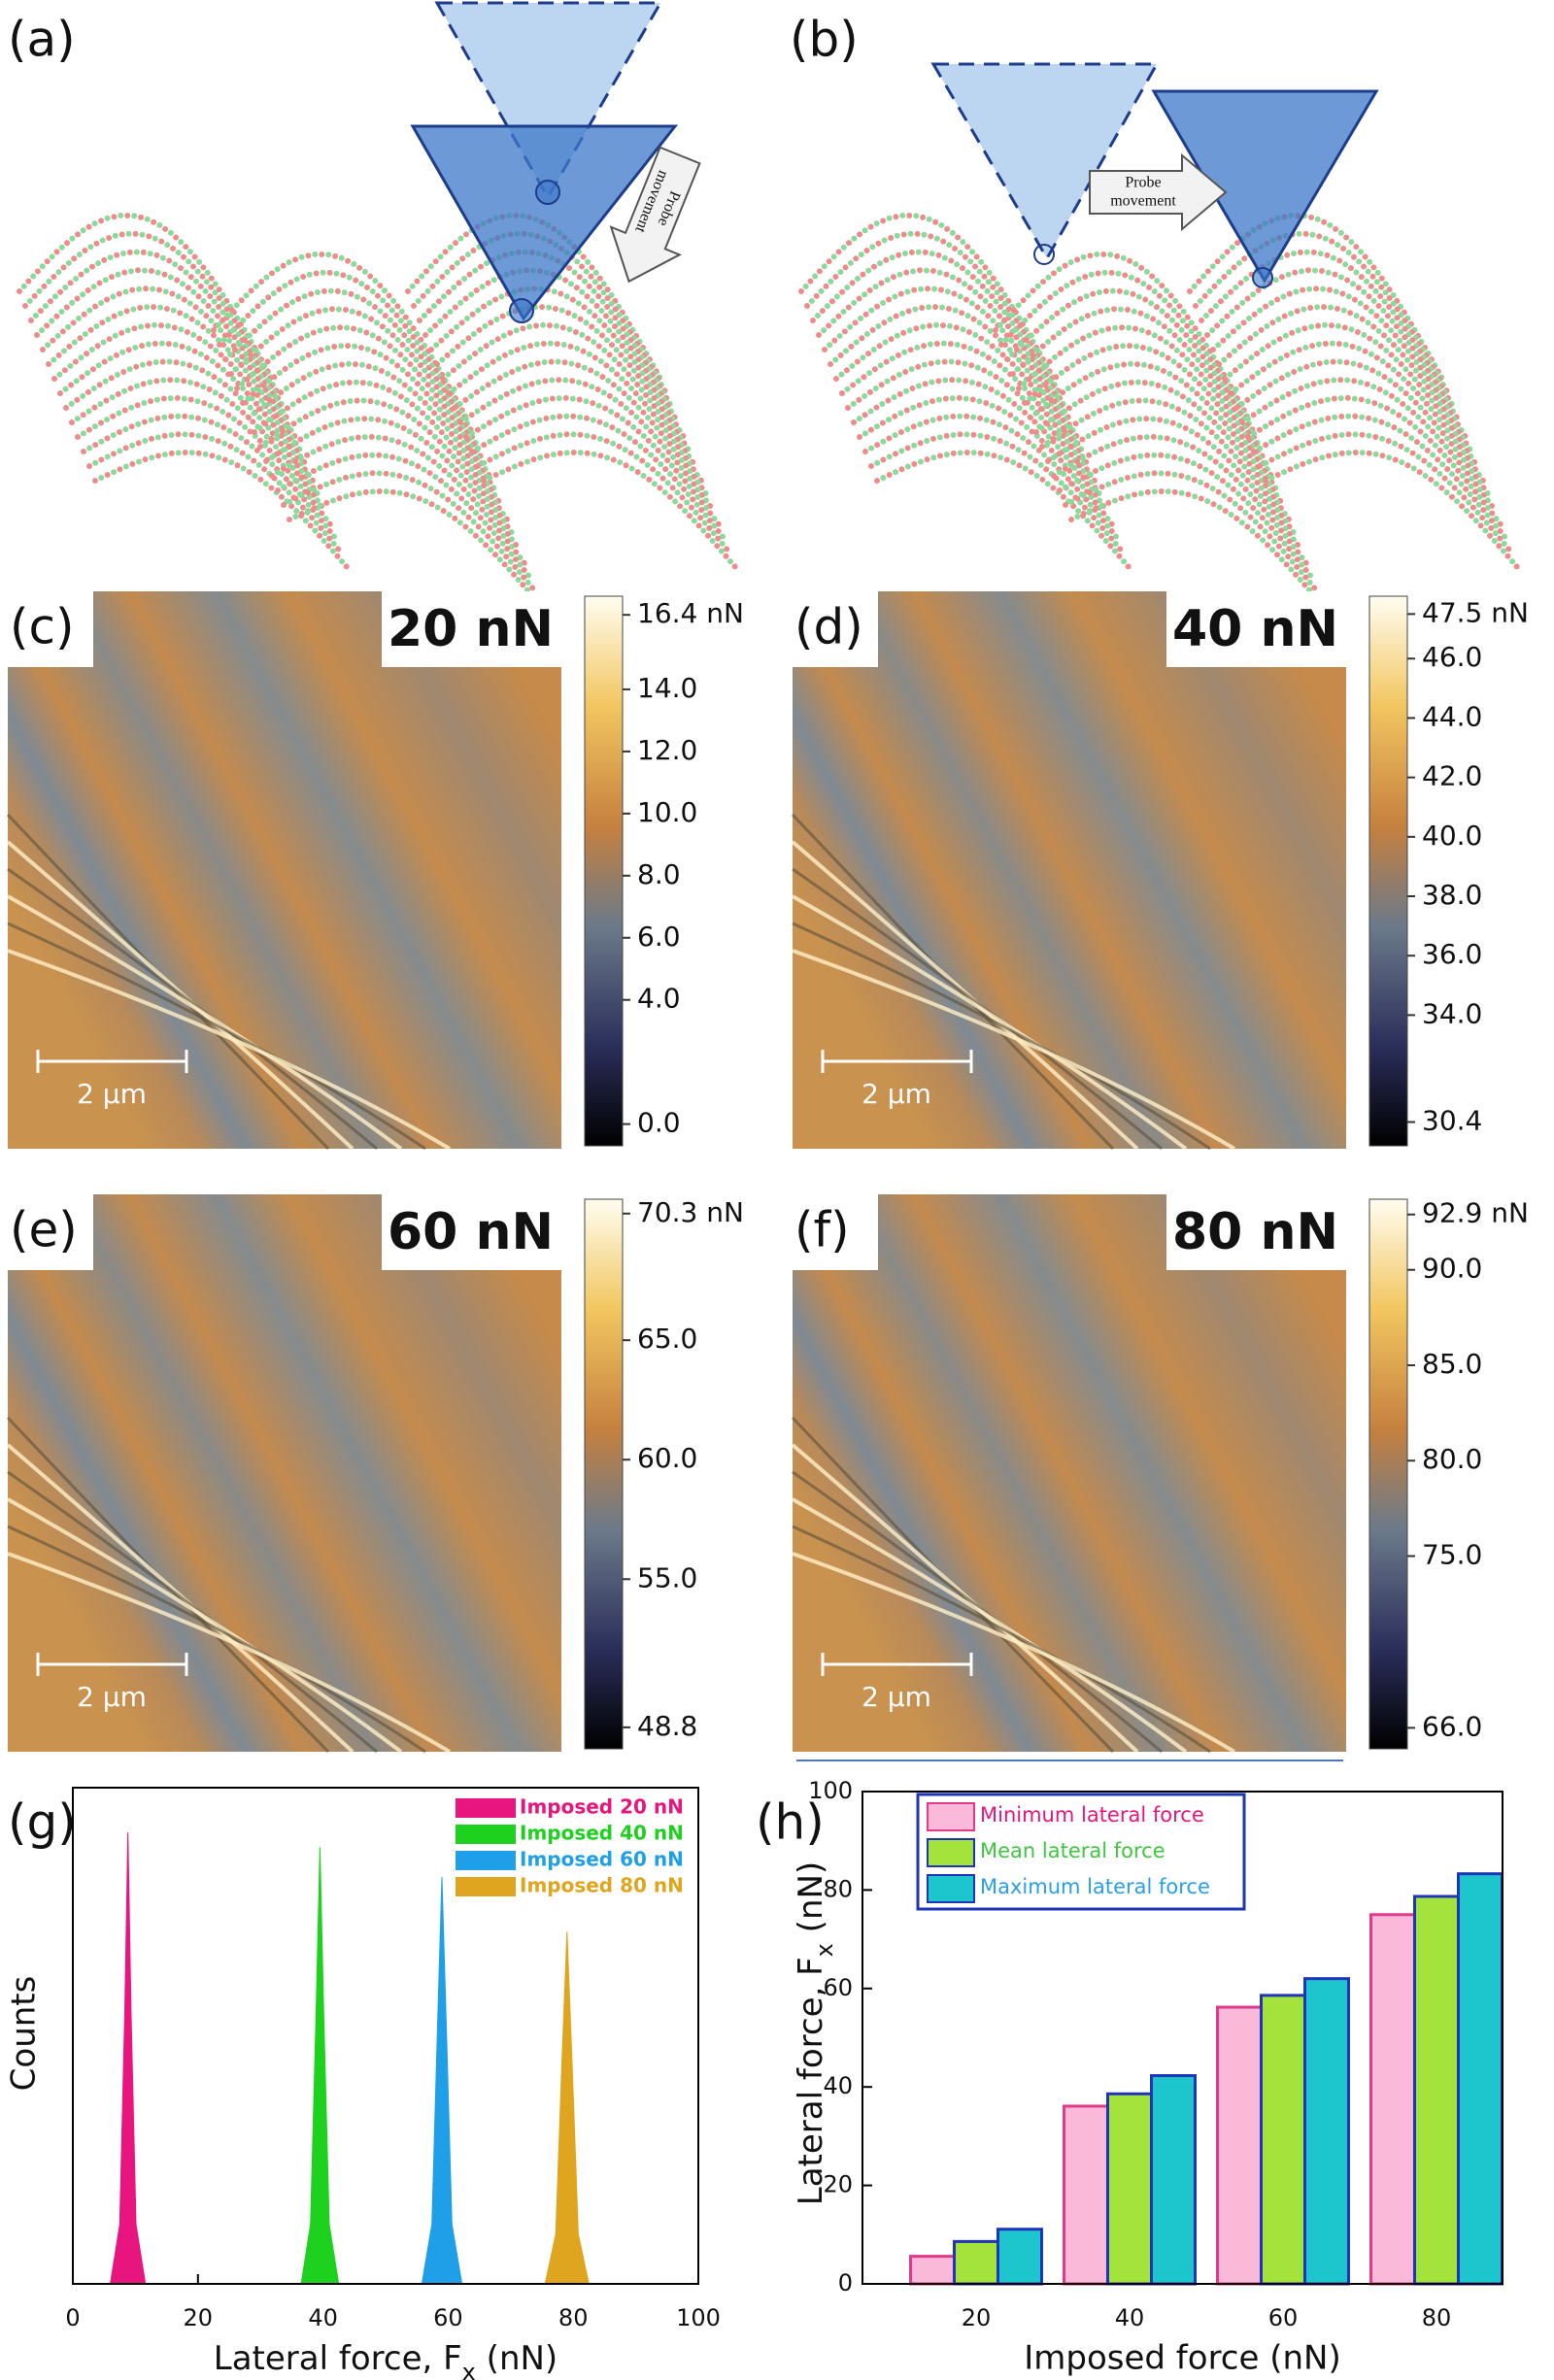 The image size is (1554, 2380). Describe the element at coordinates (1388, 1474) in the screenshot. I see `colorbar` at that location.